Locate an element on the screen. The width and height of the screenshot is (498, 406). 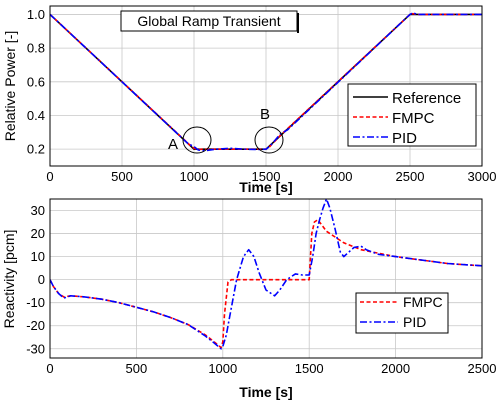
chart-2-ytick-label: -20 is located at coordinates (35, 325).